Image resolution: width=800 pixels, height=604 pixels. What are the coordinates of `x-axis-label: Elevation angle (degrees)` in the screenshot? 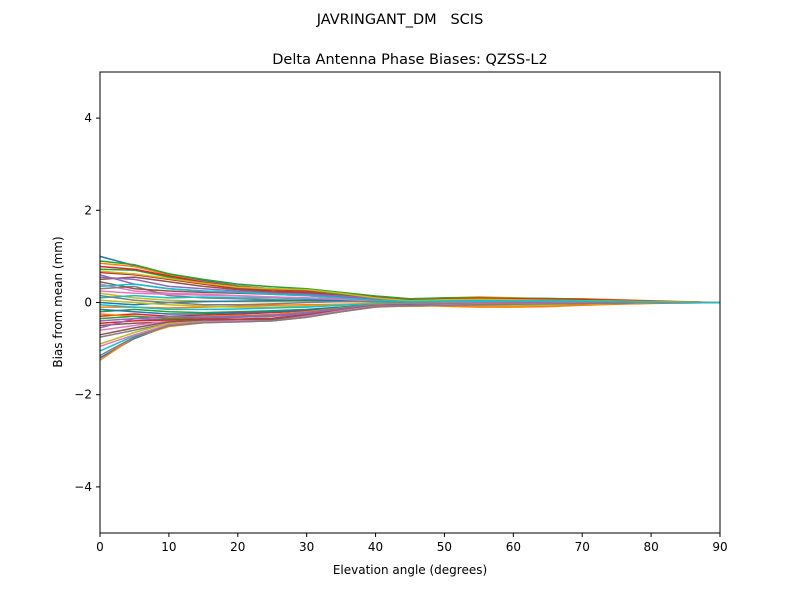 It's located at (410, 570).